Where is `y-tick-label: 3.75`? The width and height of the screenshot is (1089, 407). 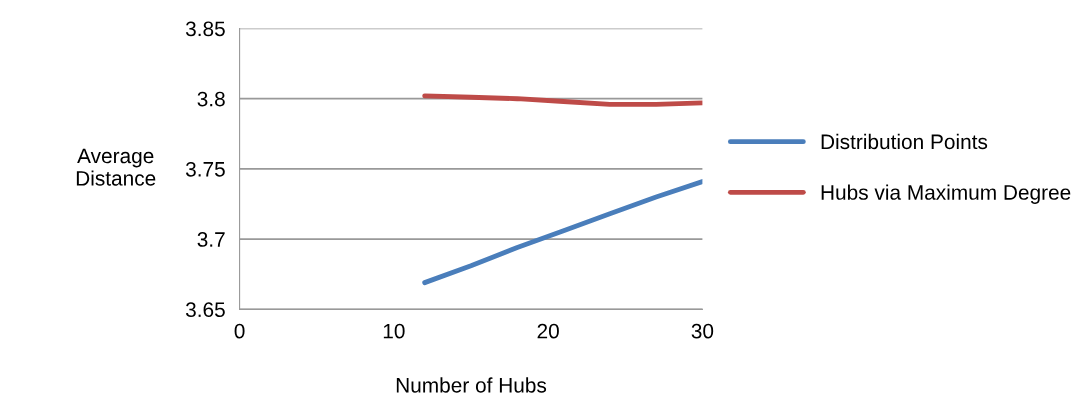
y-tick-label: 3.75 is located at coordinates (205, 169).